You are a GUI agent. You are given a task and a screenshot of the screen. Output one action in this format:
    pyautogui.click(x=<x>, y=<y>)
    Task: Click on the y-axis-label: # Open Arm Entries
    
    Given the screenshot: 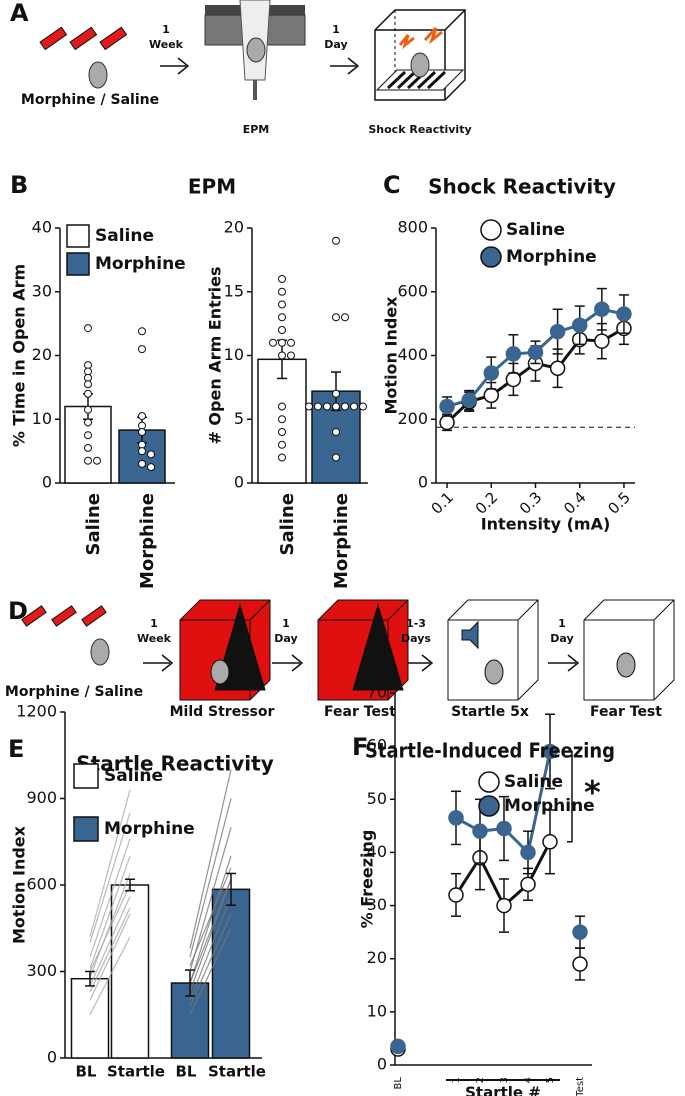 What is the action you would take?
    pyautogui.click(x=215, y=355)
    